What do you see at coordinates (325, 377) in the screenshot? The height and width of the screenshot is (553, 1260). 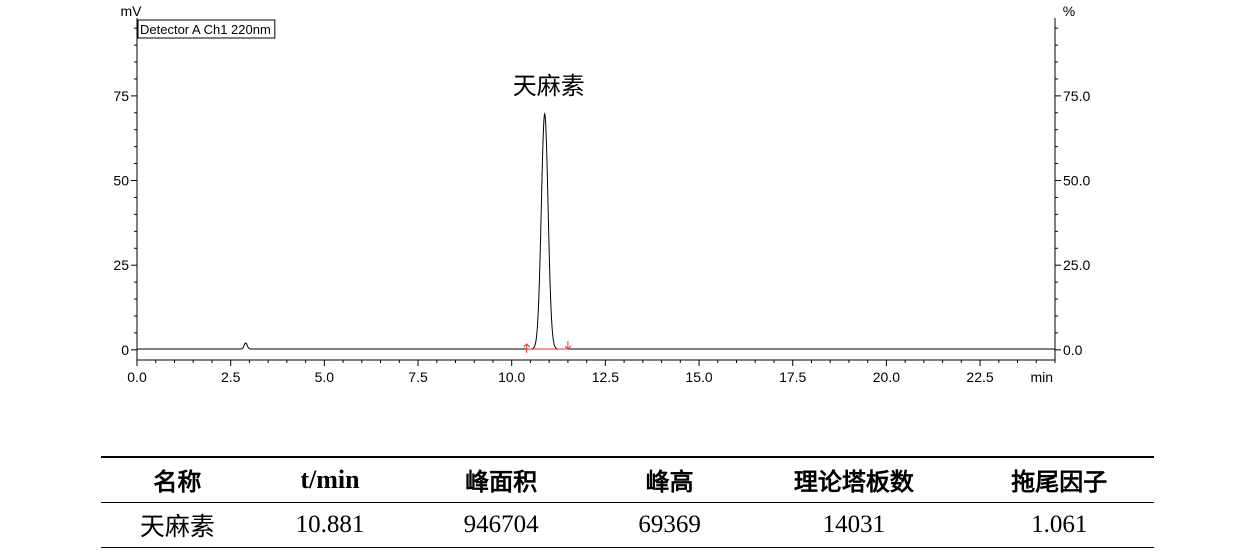 I see `x-tick-label: 5.0` at bounding box center [325, 377].